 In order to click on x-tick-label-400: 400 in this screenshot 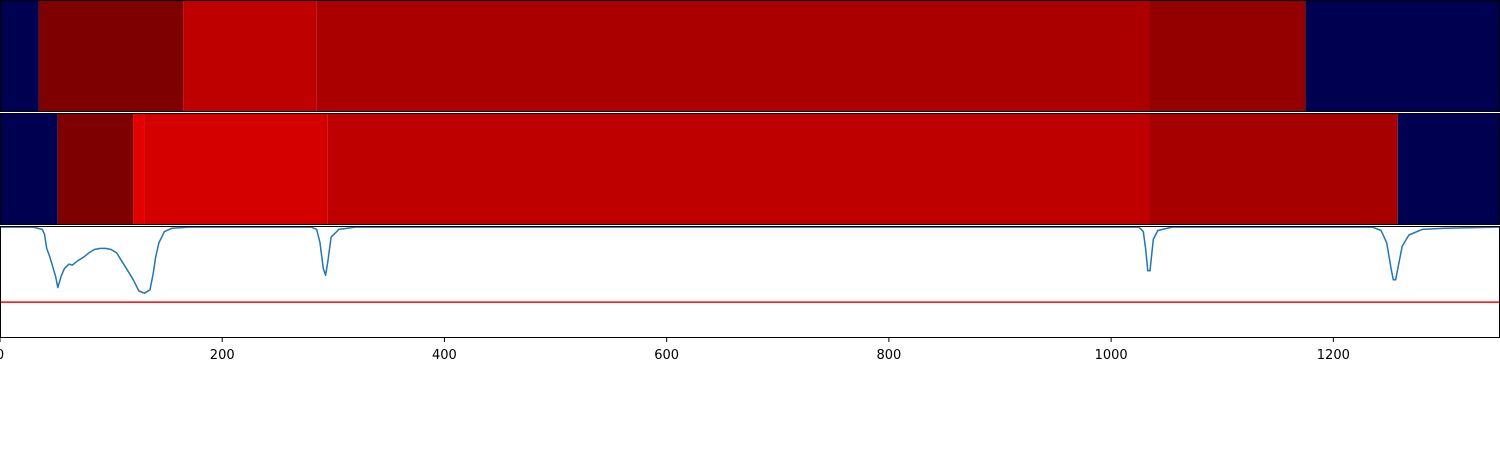, I will do `click(444, 355)`.